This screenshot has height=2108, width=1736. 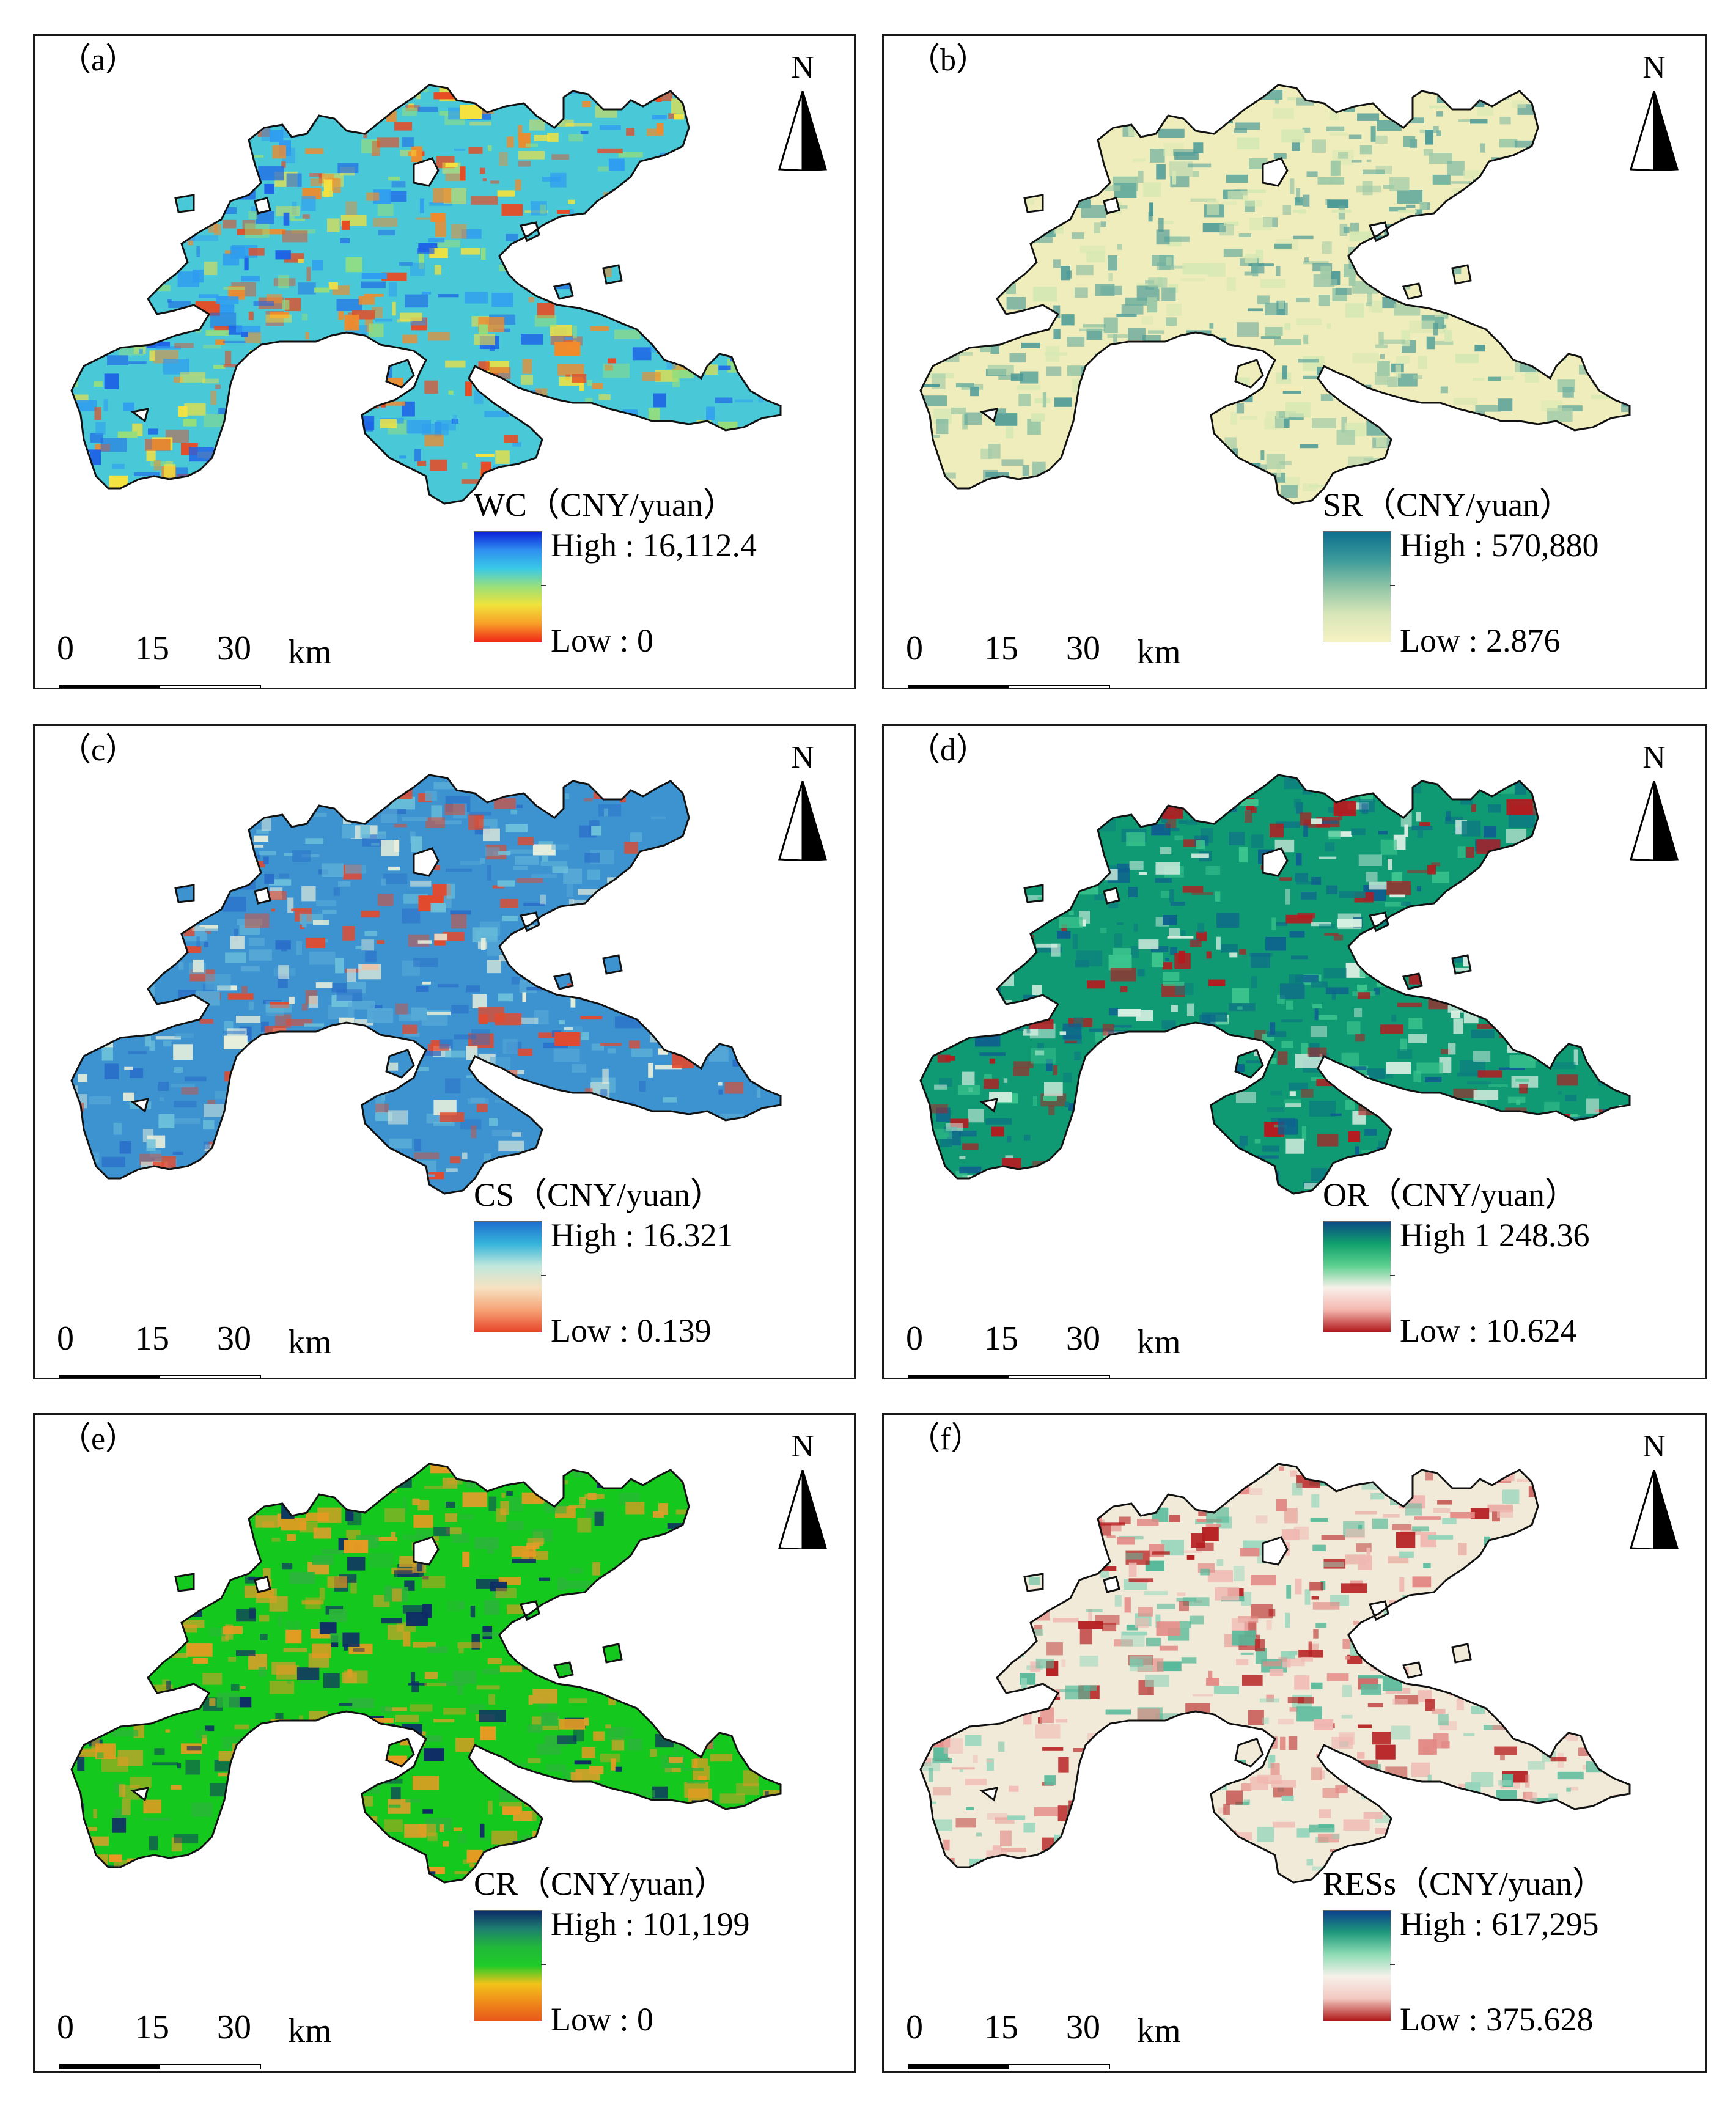 What do you see at coordinates (98, 1439) in the screenshot?
I see `panel-label: （e）` at bounding box center [98, 1439].